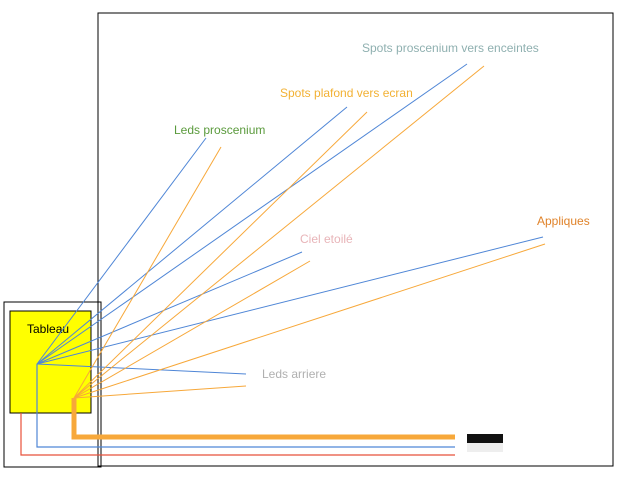 Image resolution: width=640 pixels, height=480 pixels. What do you see at coordinates (563, 221) in the screenshot?
I see `label-appliques: Appliques` at bounding box center [563, 221].